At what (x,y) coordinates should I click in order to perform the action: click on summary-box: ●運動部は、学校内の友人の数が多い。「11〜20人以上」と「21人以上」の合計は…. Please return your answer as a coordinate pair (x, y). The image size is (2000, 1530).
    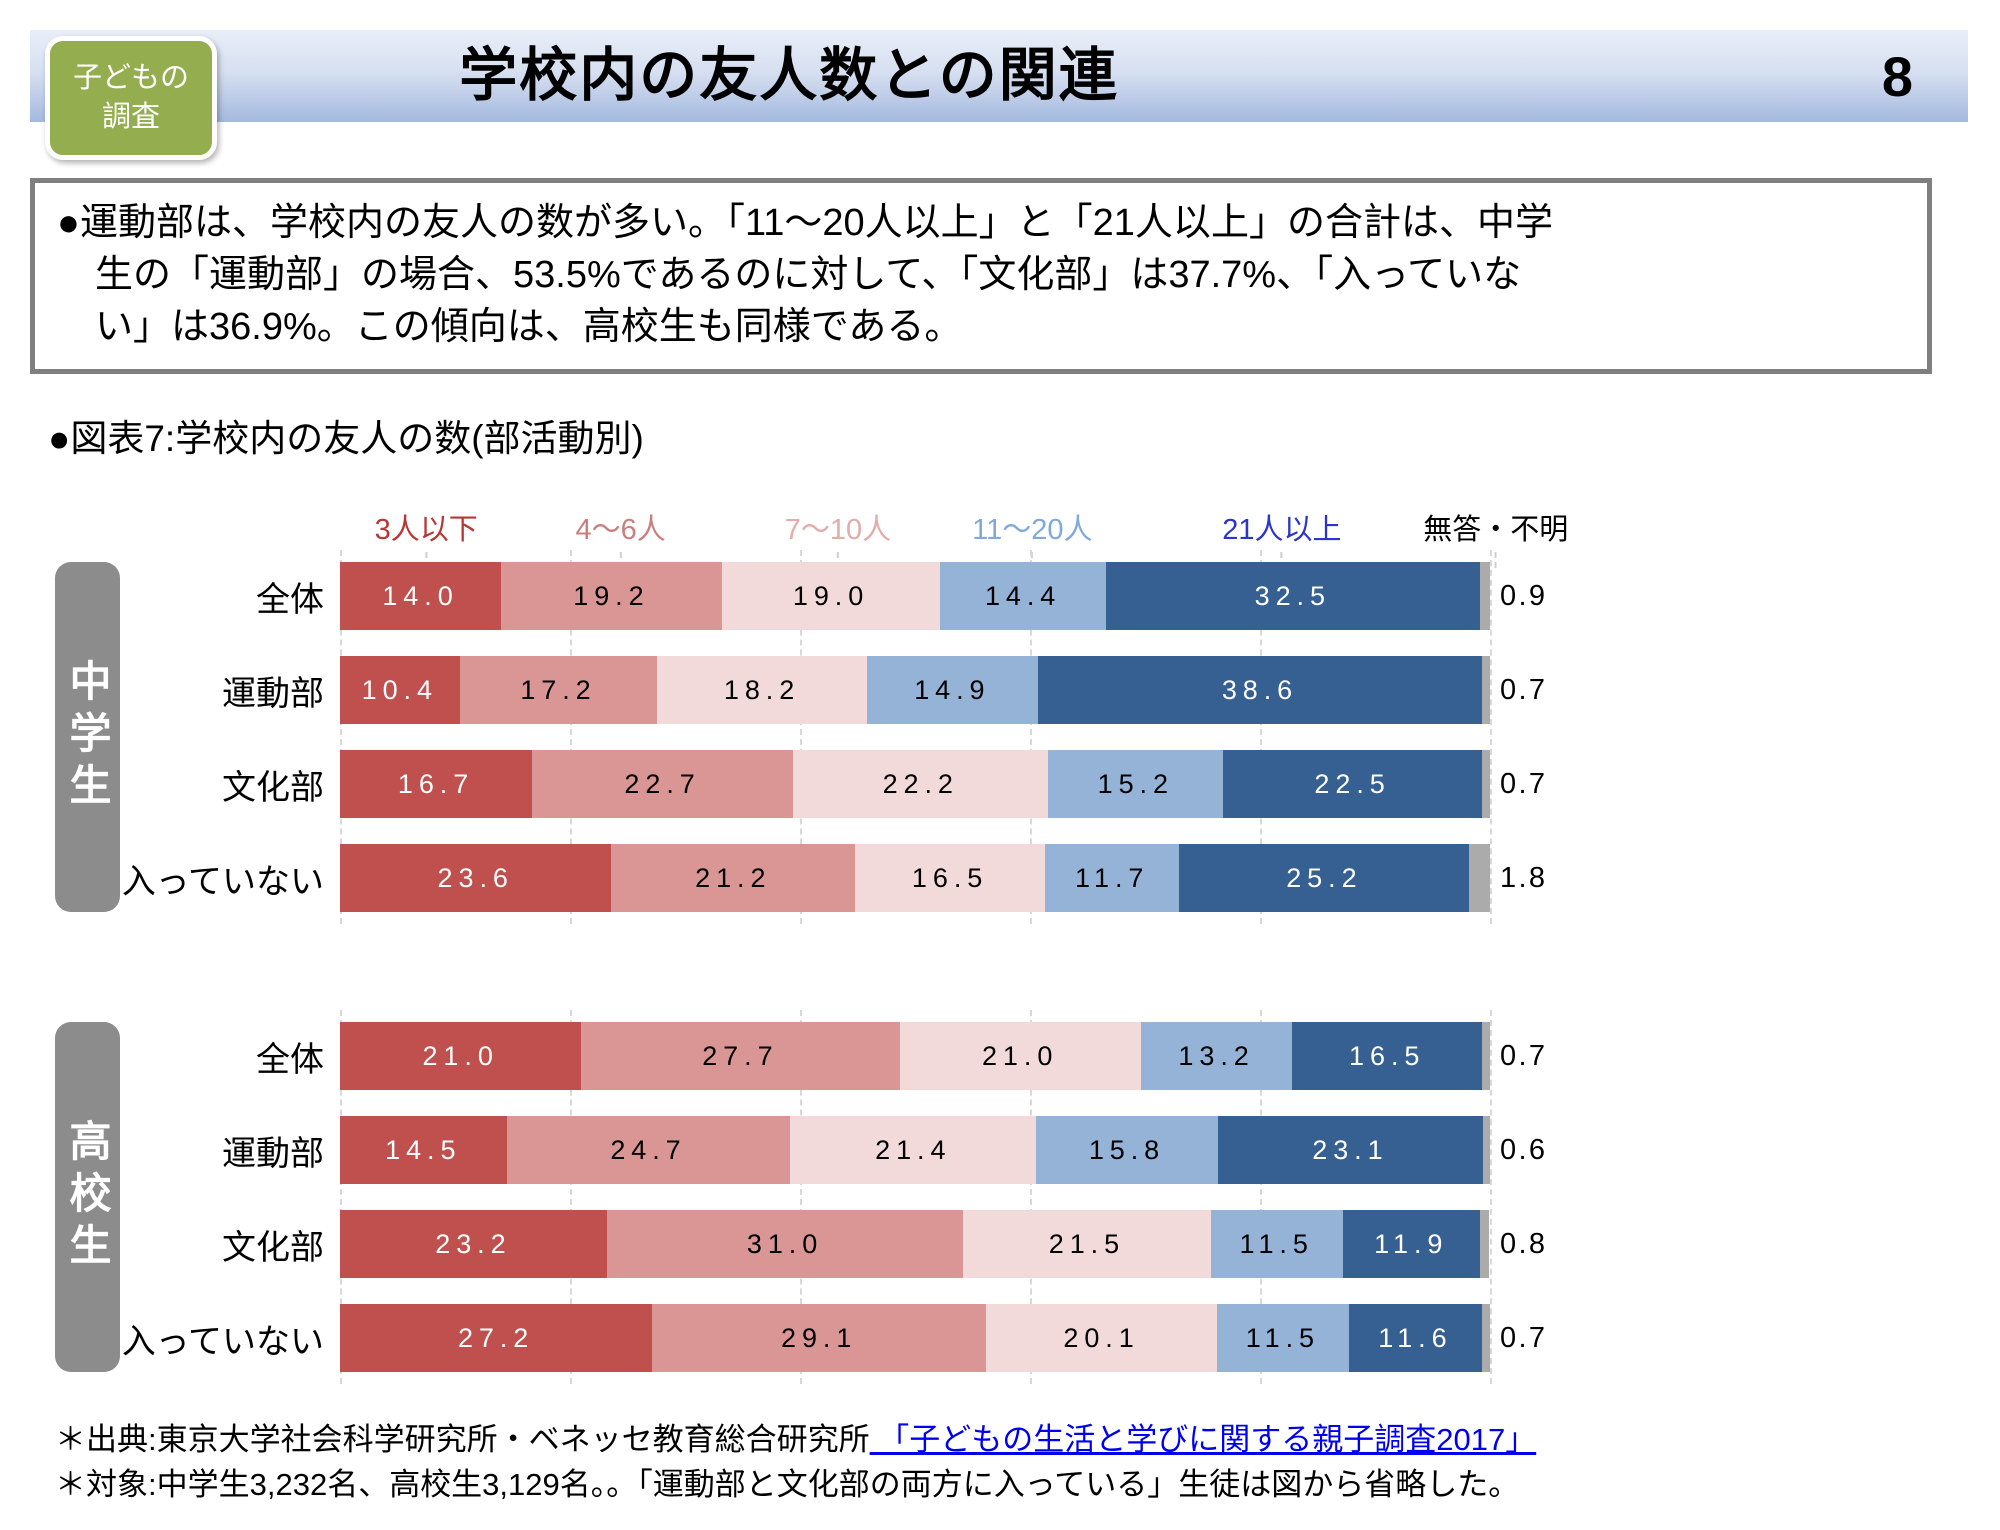
    Looking at the image, I should click on (981, 276).